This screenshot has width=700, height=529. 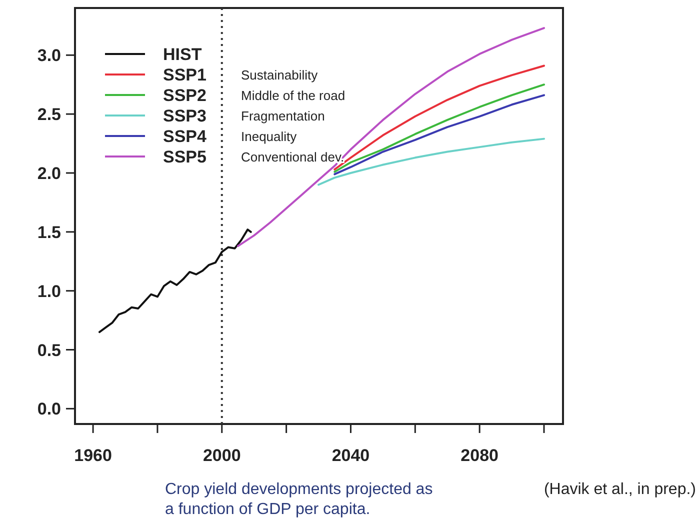 I want to click on y-tick-label: 0.0, so click(x=49, y=409).